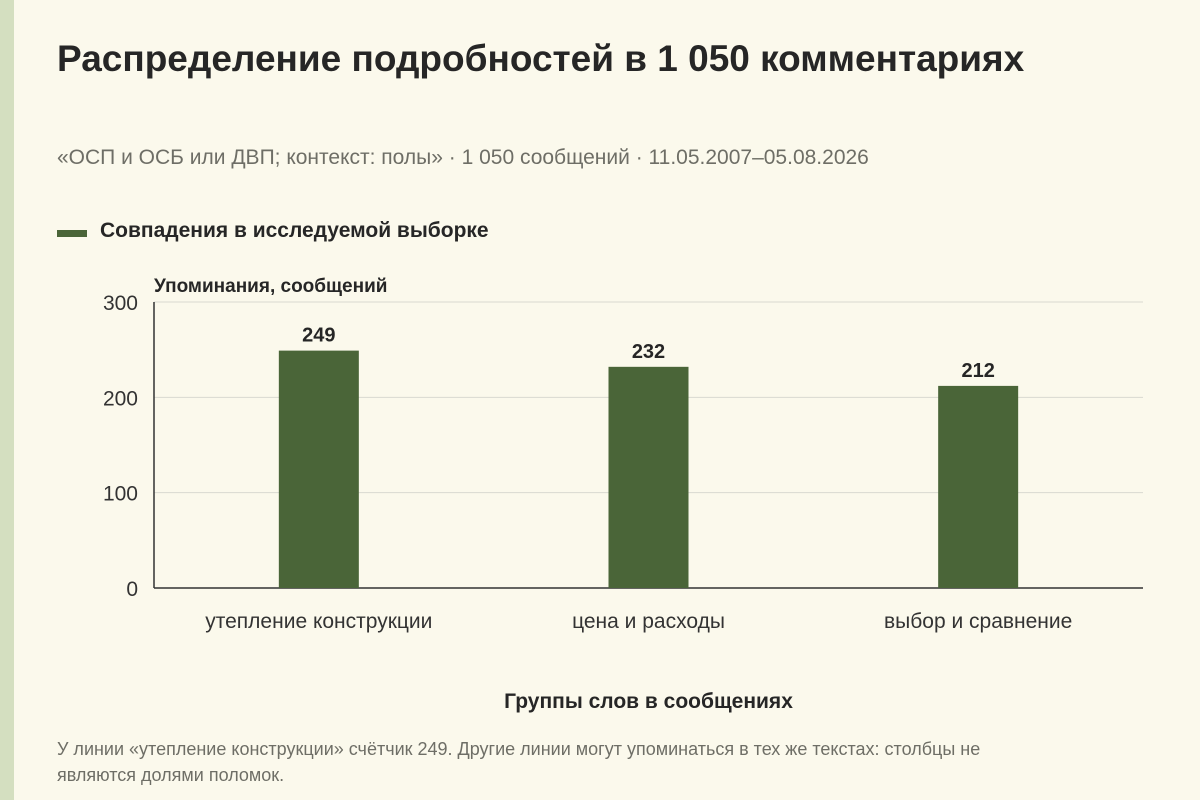 This screenshot has height=800, width=1200. Describe the element at coordinates (270, 286) in the screenshot. I see `y-axis-title: Упоминания, сообщений` at that location.